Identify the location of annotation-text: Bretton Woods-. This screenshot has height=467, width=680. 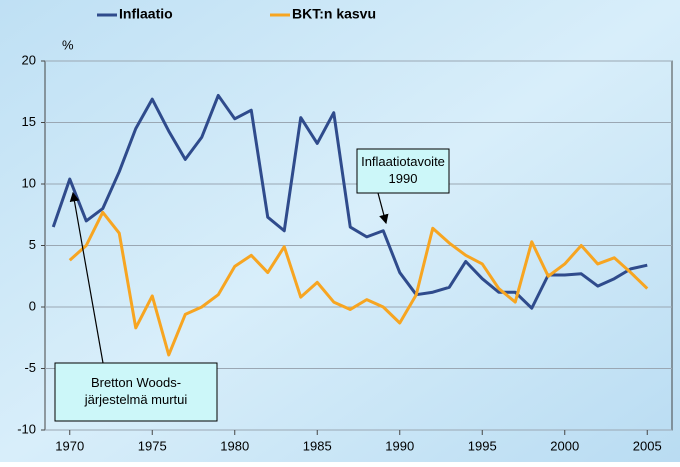
(136, 382).